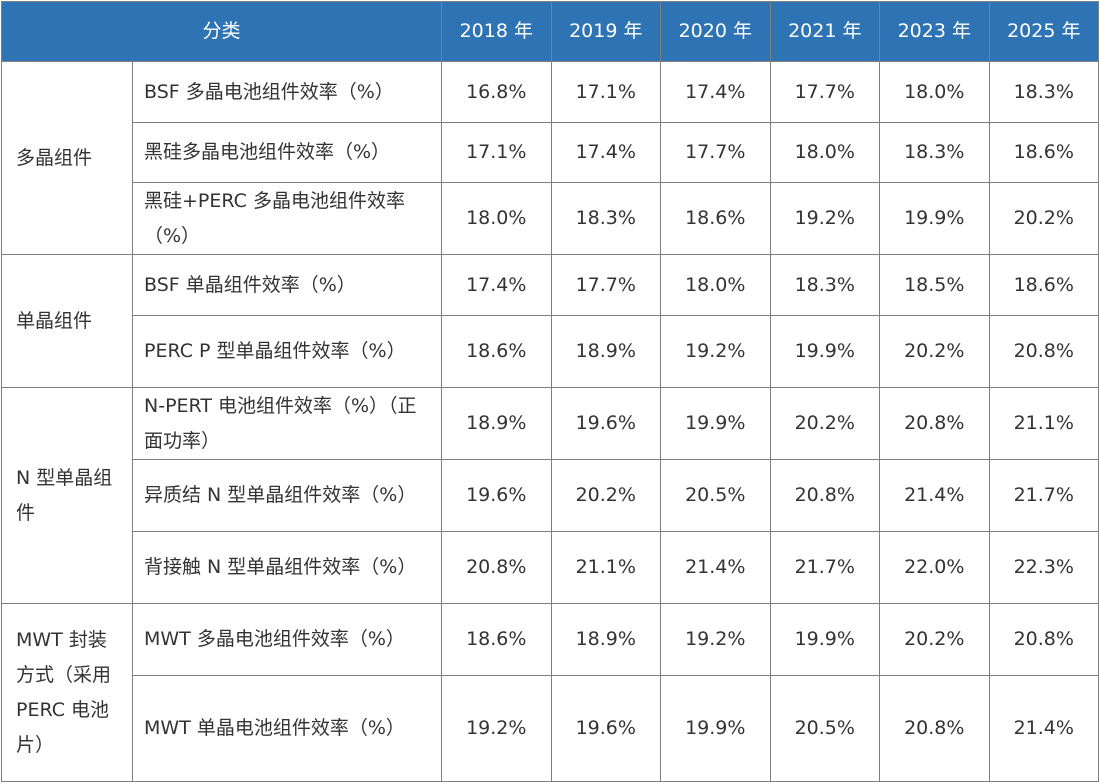  I want to click on row-label: 异质结 N 型单晶组件效率（%）, so click(287, 495).